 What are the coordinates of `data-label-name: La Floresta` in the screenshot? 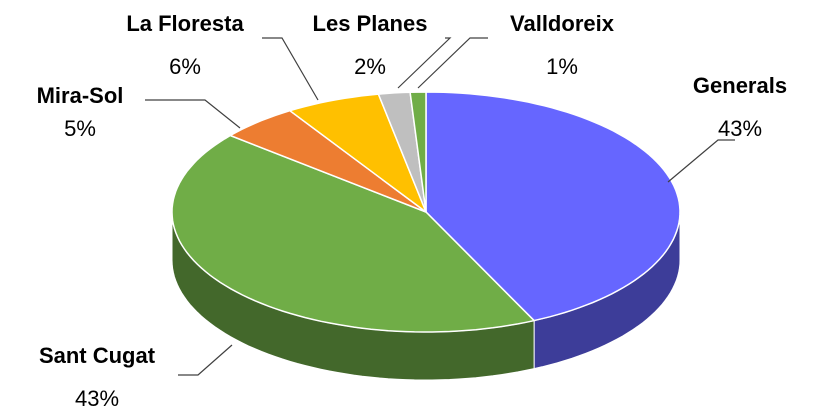 It's located at (185, 23).